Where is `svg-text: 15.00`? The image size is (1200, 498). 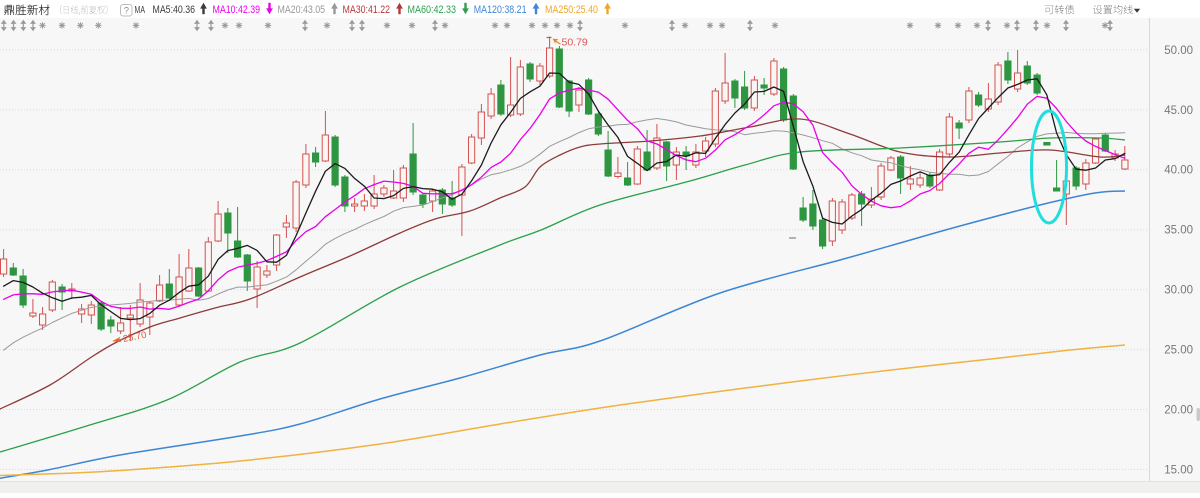 svg-text: 15.00 is located at coordinates (1178, 471).